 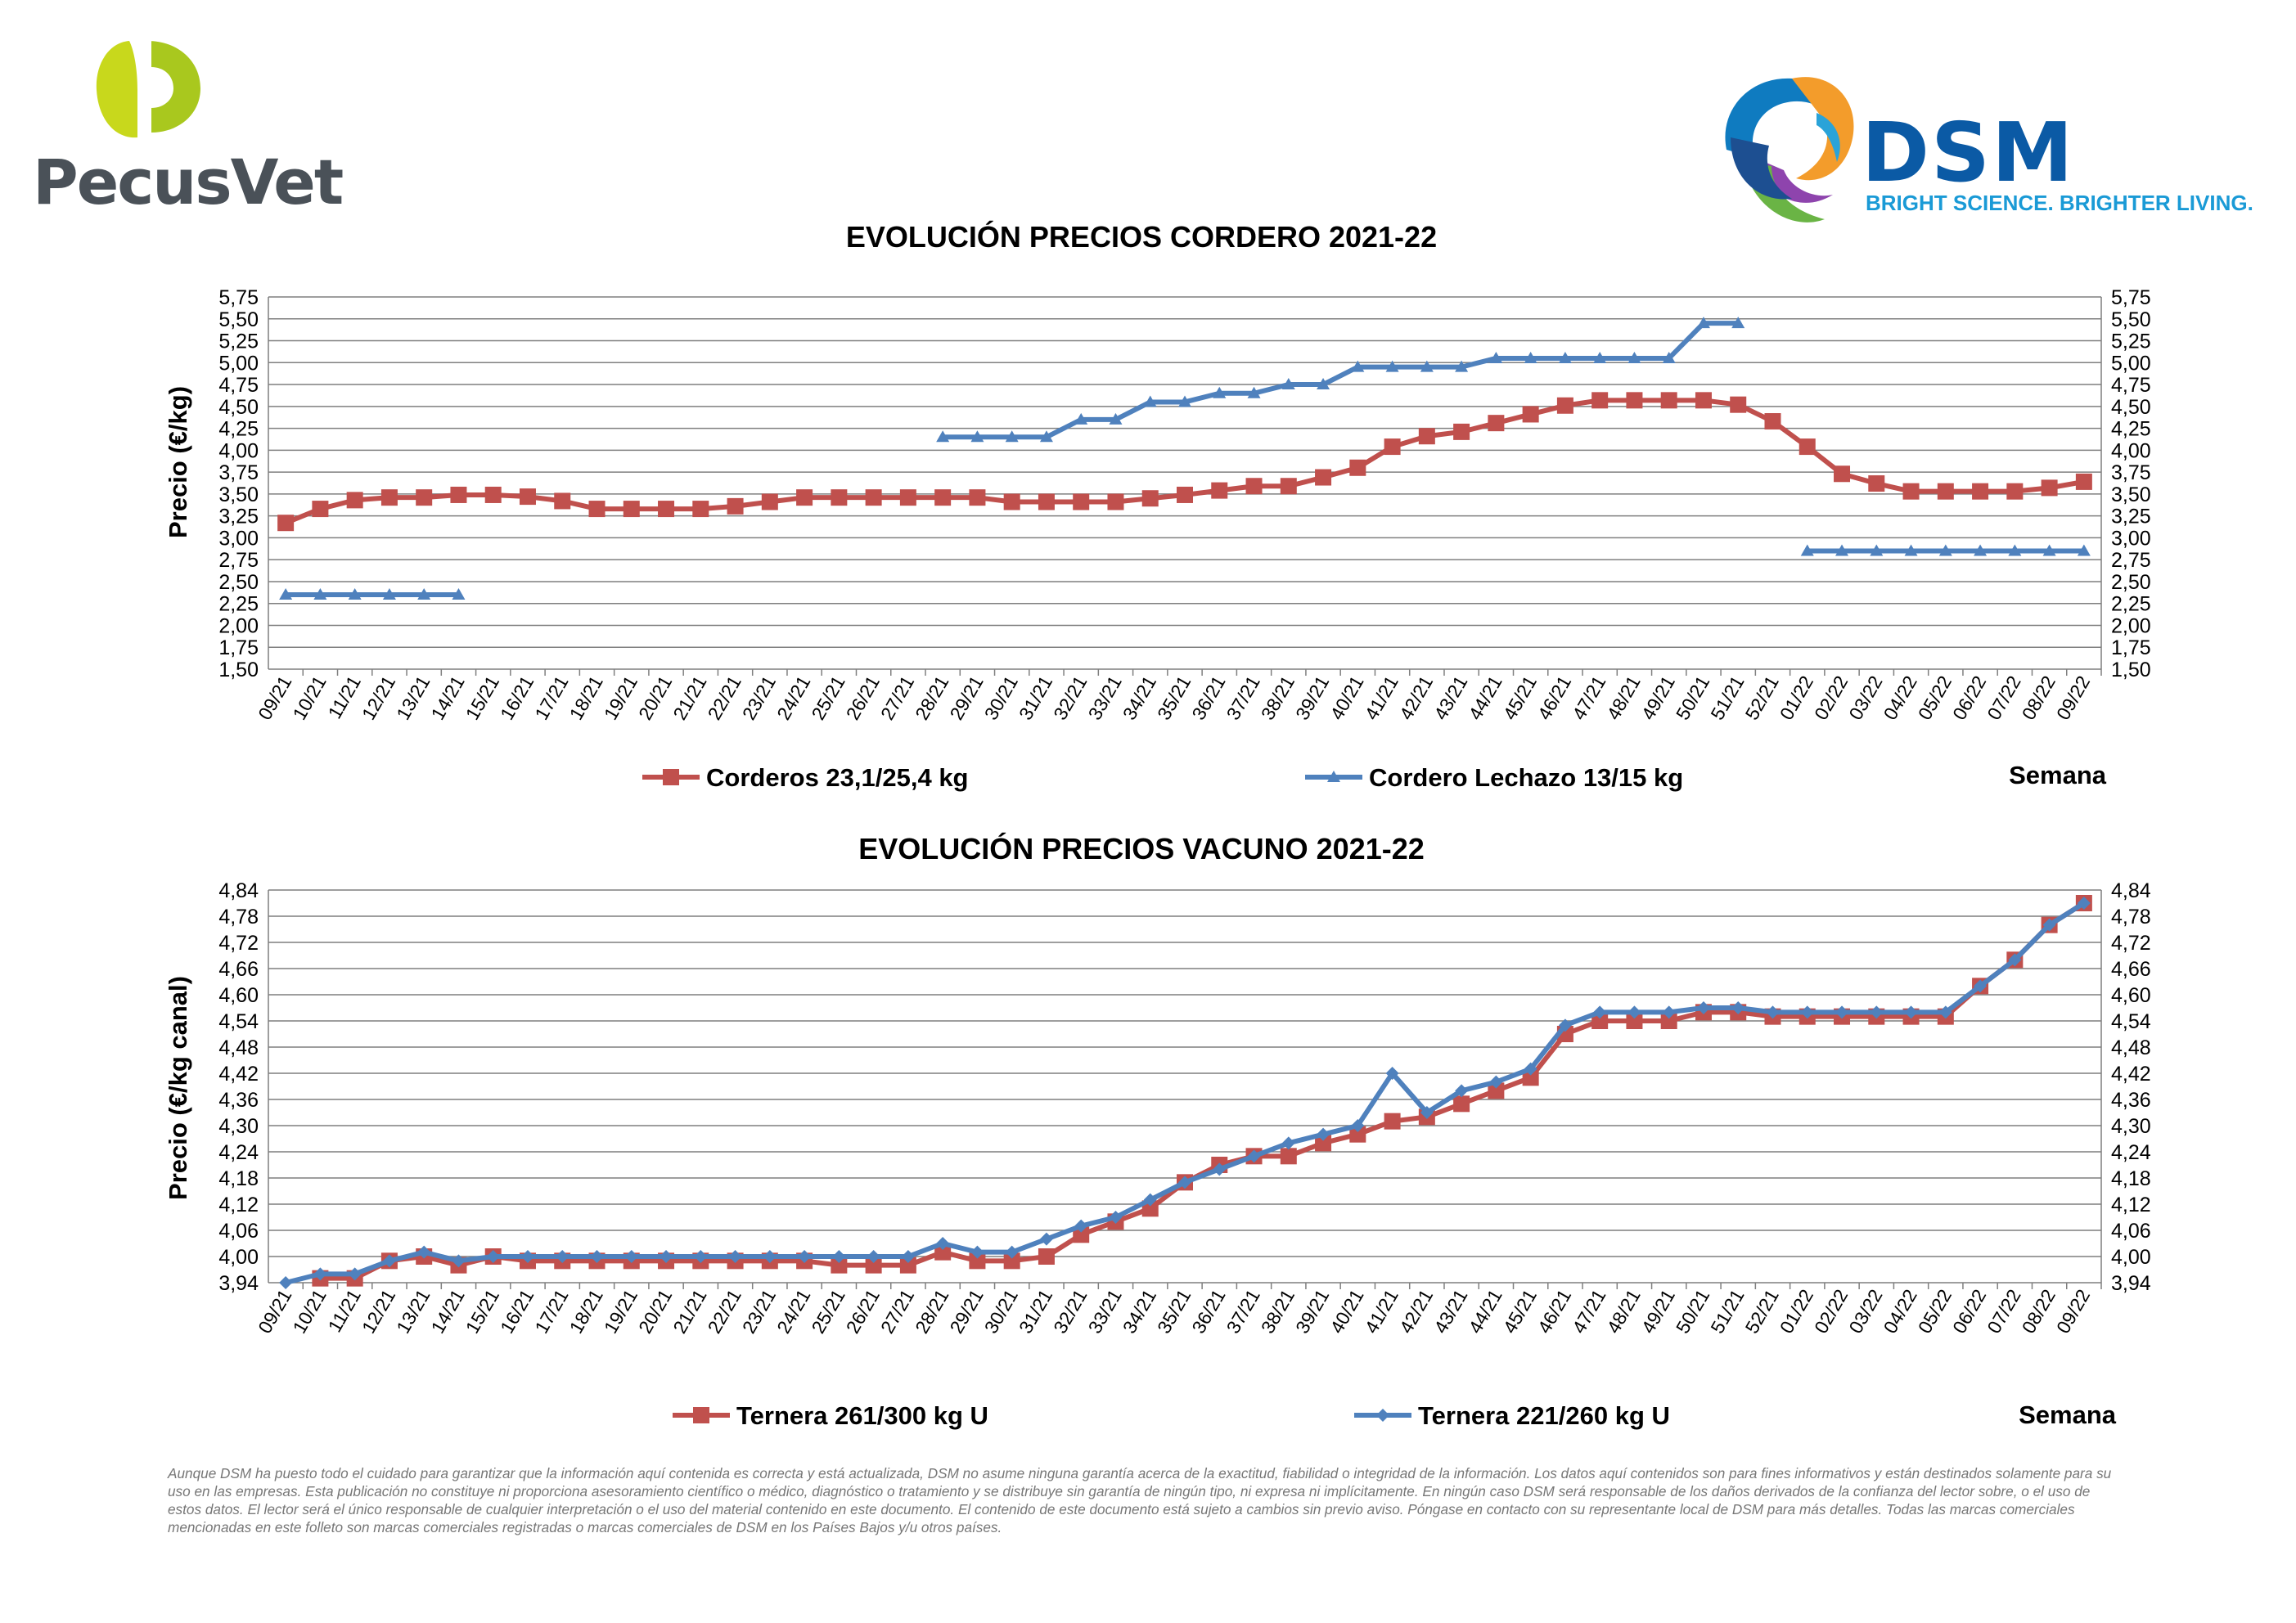 I want to click on x-tick-label: 24/21, so click(x=793, y=1312).